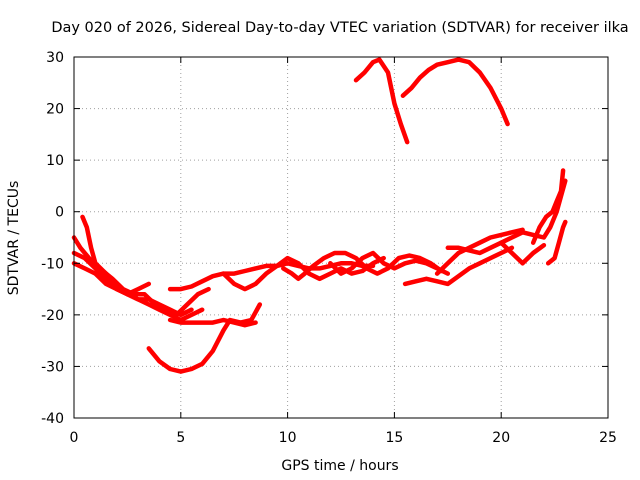  What do you see at coordinates (55, 110) in the screenshot?
I see `y-tick-label: 20` at bounding box center [55, 110].